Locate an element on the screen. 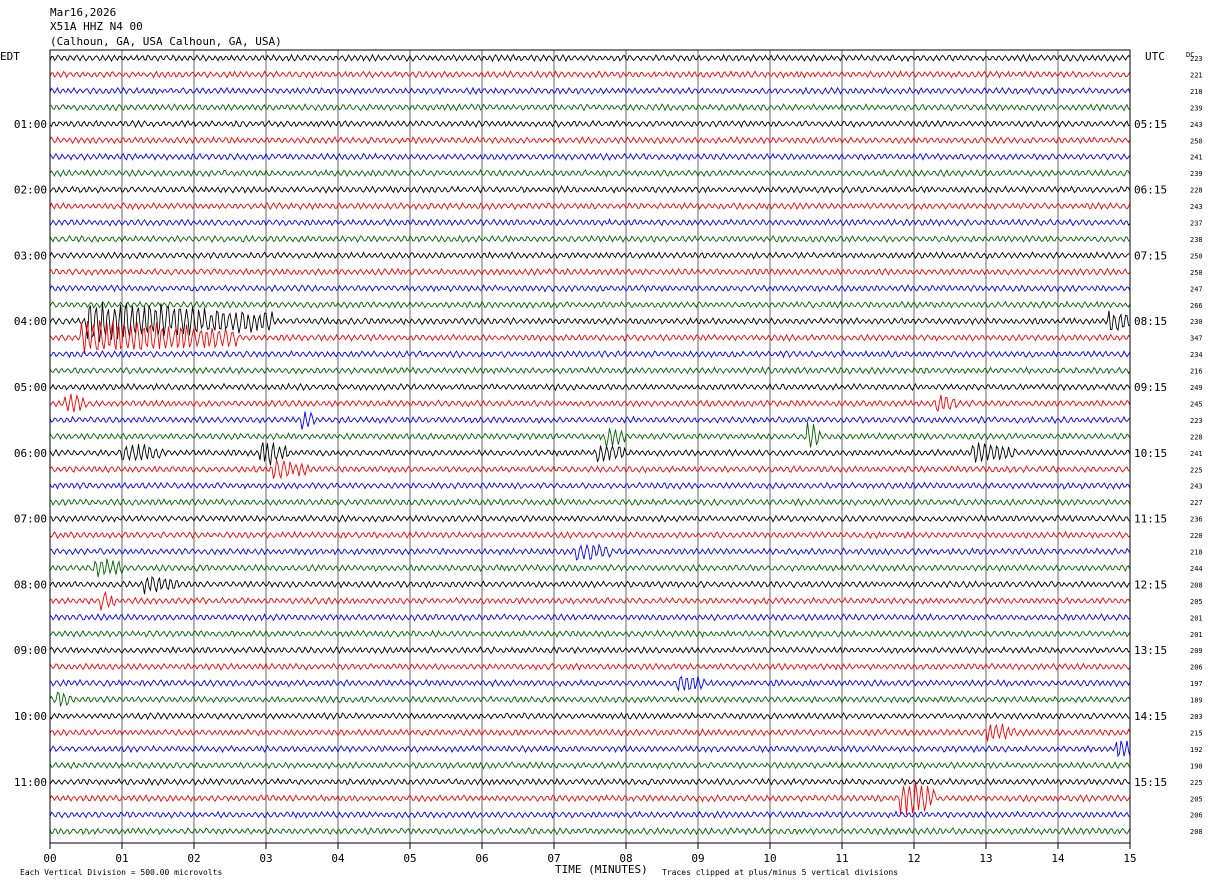 This screenshot has width=1210, height=886. x-tick-label: 15 is located at coordinates (1129, 858).